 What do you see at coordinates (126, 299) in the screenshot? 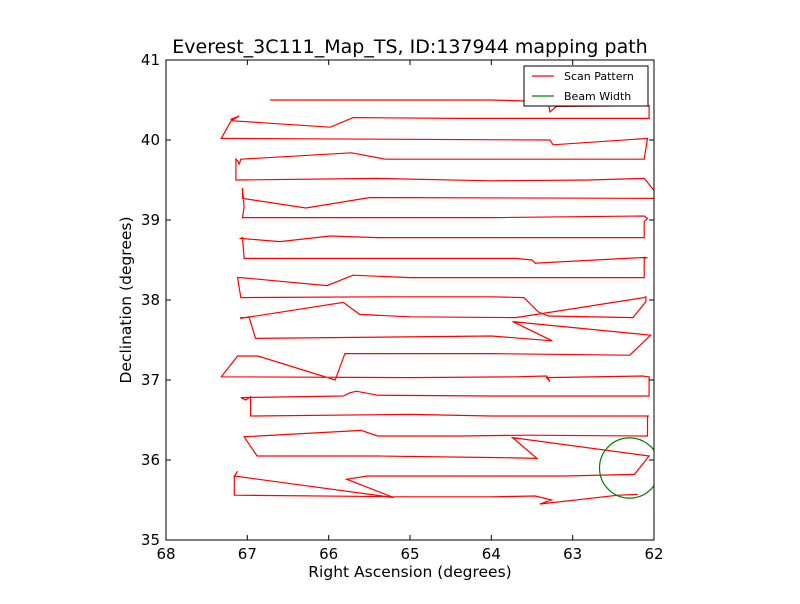
I see `y-axis-label: Declination (degrees)` at bounding box center [126, 299].